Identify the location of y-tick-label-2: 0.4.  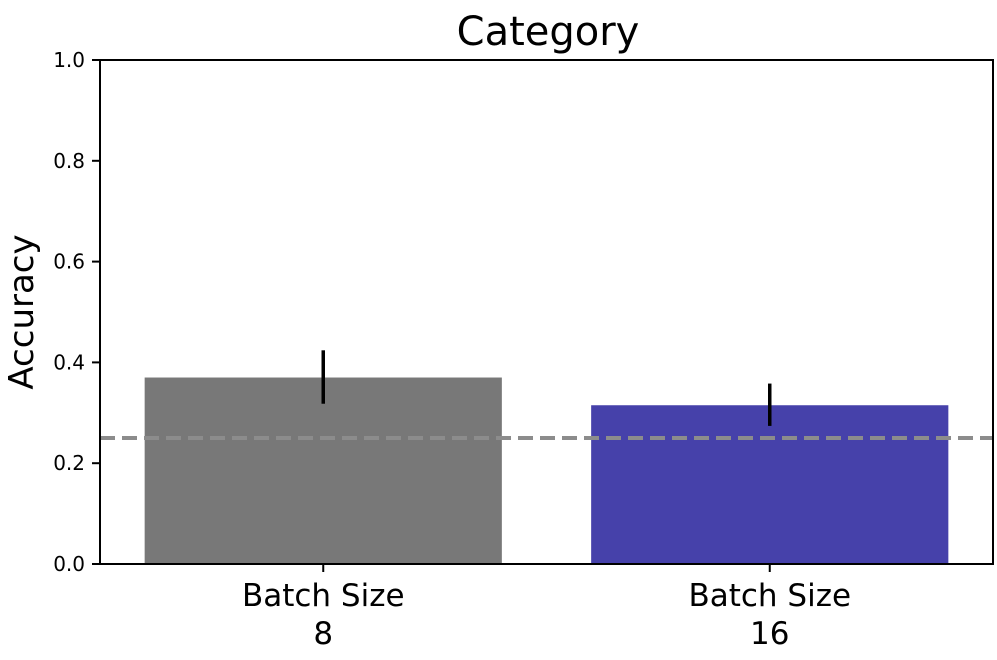
(69, 362).